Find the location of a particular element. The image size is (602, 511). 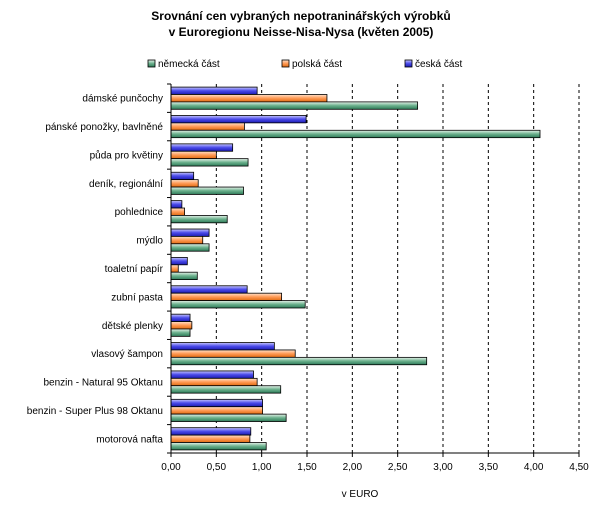

bar-ceska-cast-puda-pro-kvetiny is located at coordinates (202, 147).